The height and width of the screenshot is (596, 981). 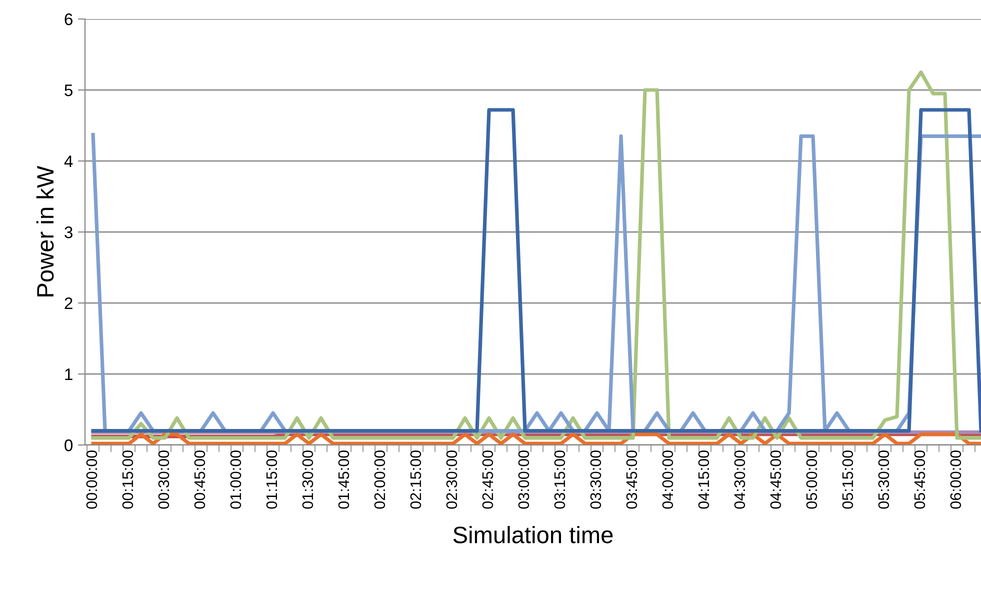 What do you see at coordinates (884, 479) in the screenshot?
I see `x-tick-label: 05:30:00` at bounding box center [884, 479].